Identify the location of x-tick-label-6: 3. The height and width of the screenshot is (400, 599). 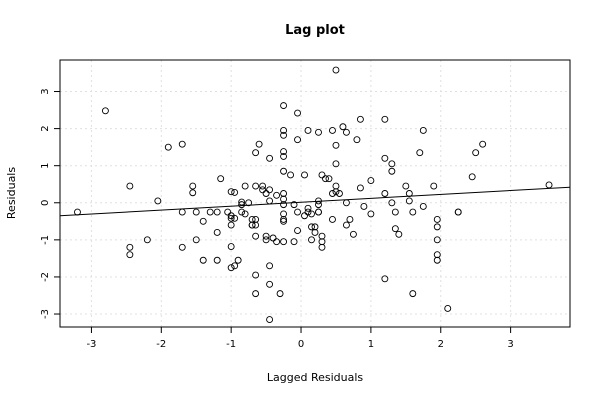
(510, 344).